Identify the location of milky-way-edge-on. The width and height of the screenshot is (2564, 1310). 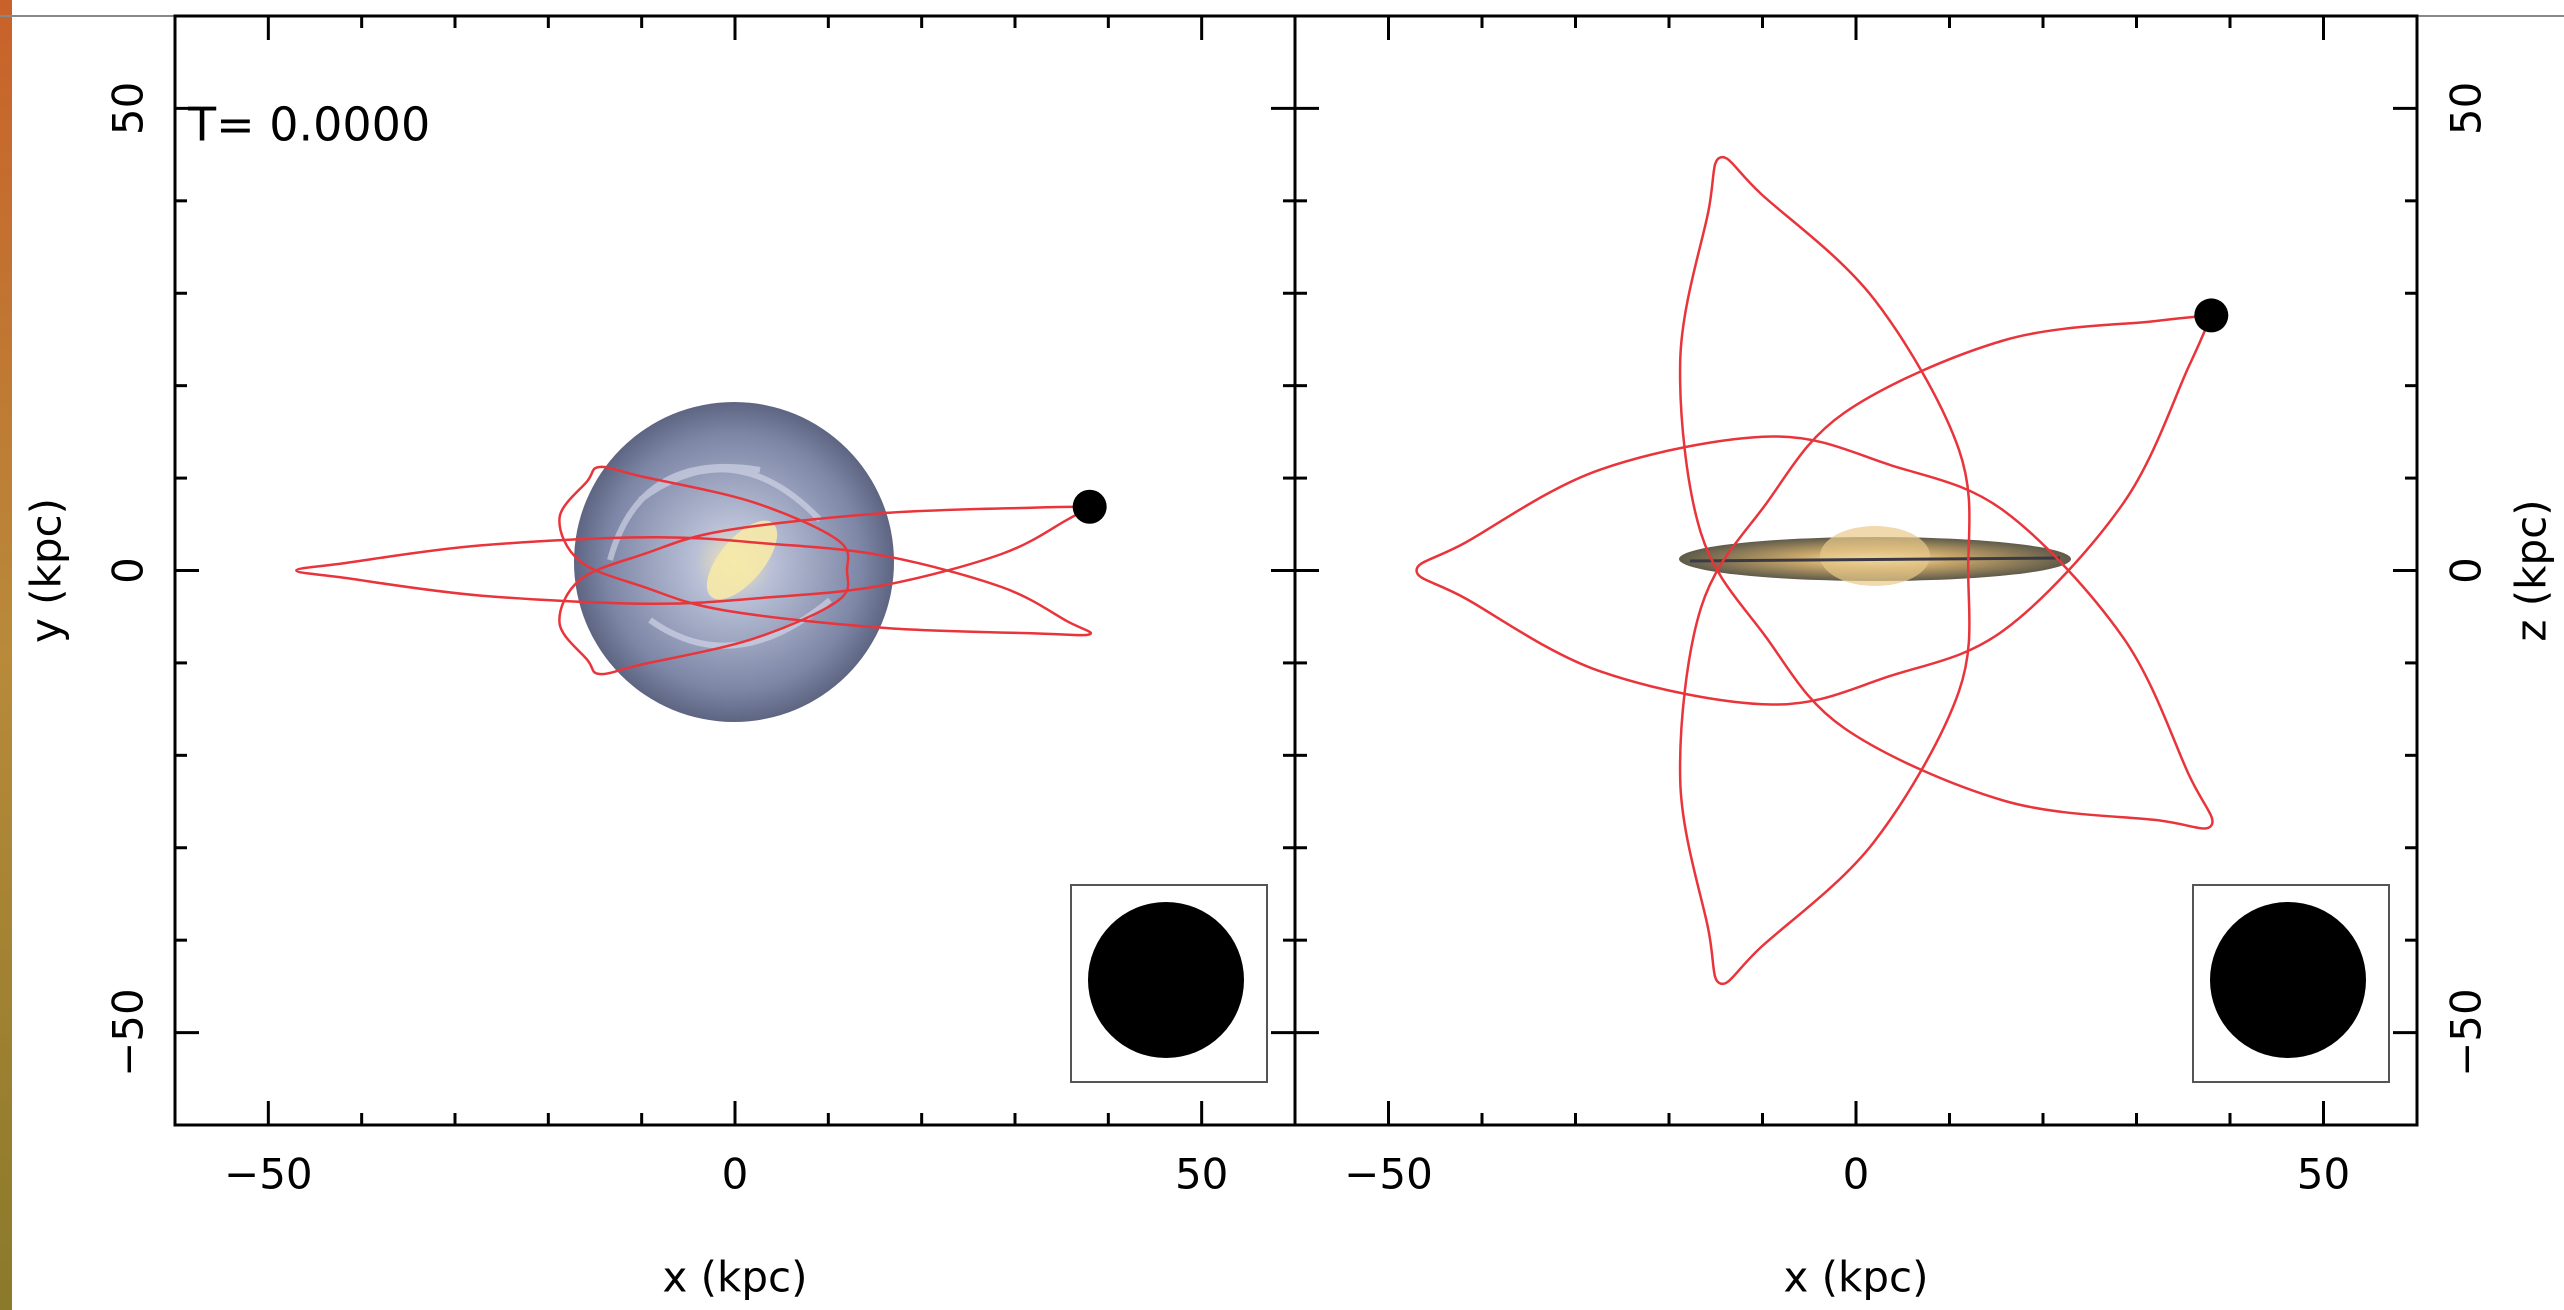
(1875, 556).